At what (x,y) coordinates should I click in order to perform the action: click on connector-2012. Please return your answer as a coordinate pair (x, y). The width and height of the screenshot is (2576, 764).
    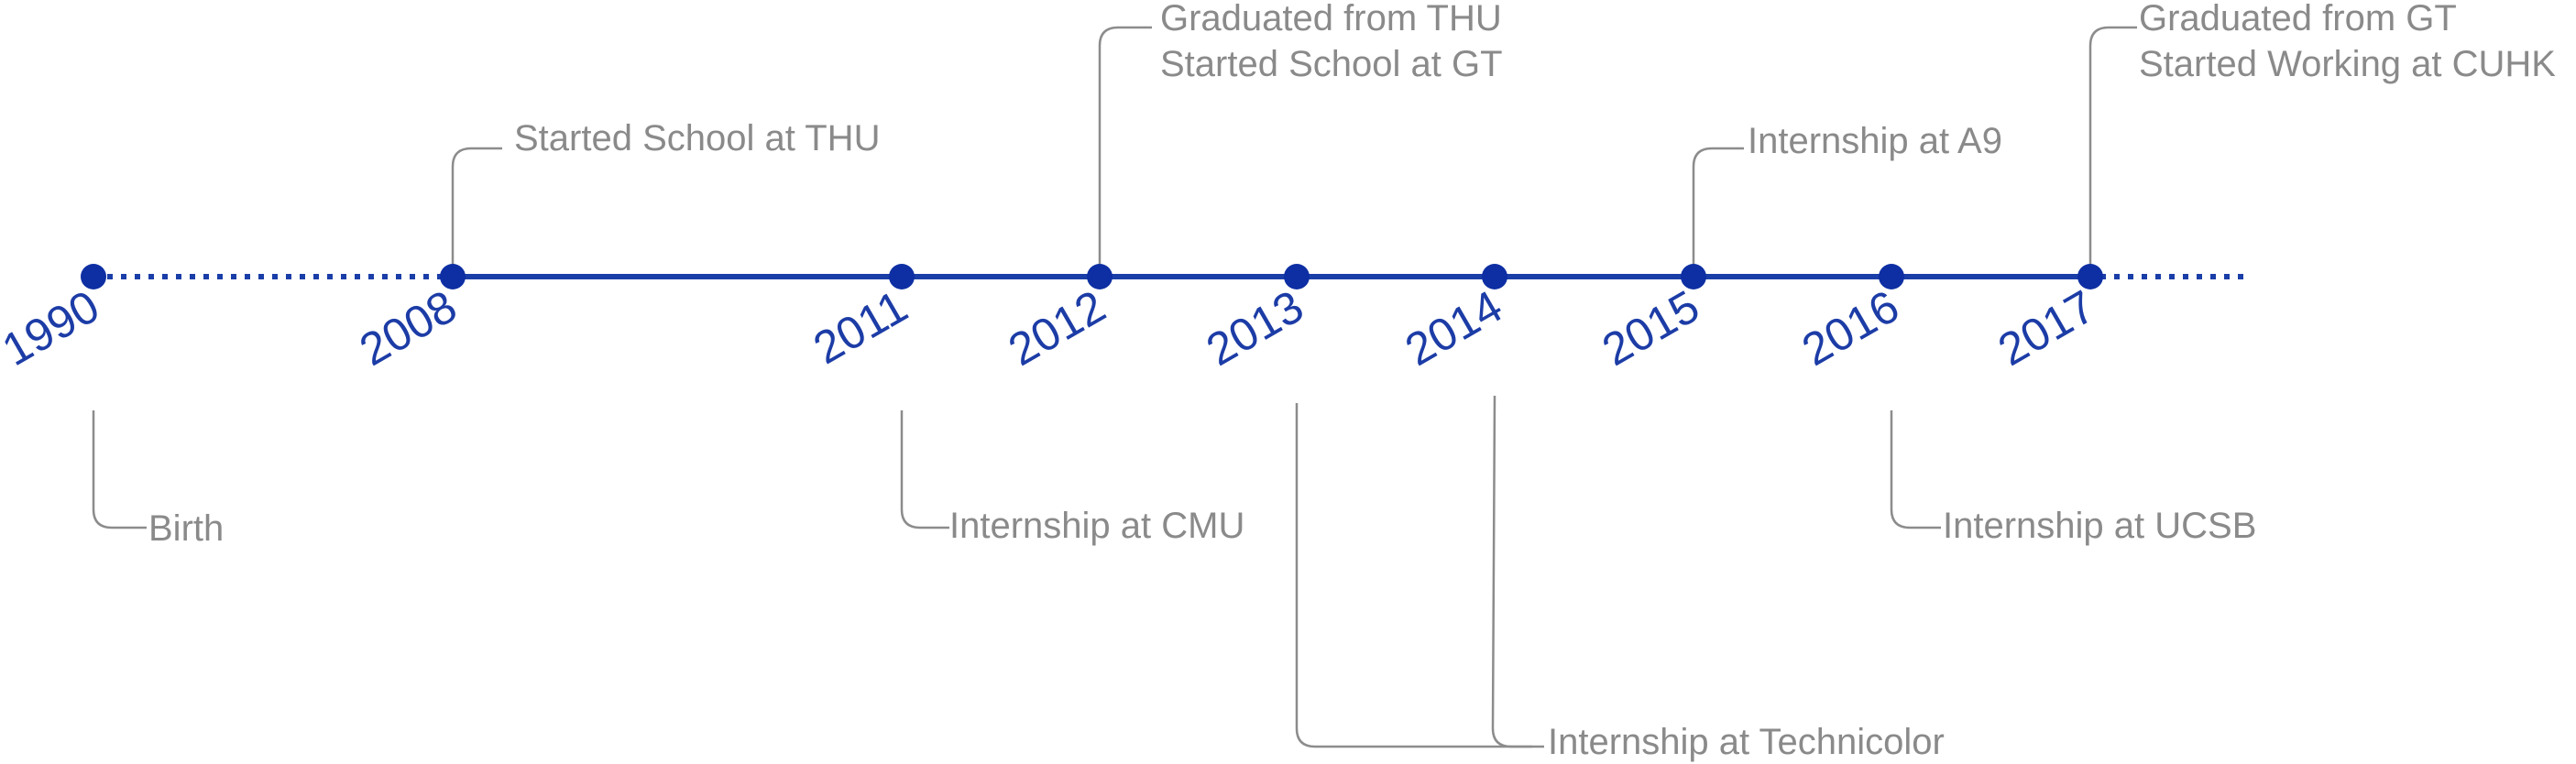
    Looking at the image, I should click on (1125, 151).